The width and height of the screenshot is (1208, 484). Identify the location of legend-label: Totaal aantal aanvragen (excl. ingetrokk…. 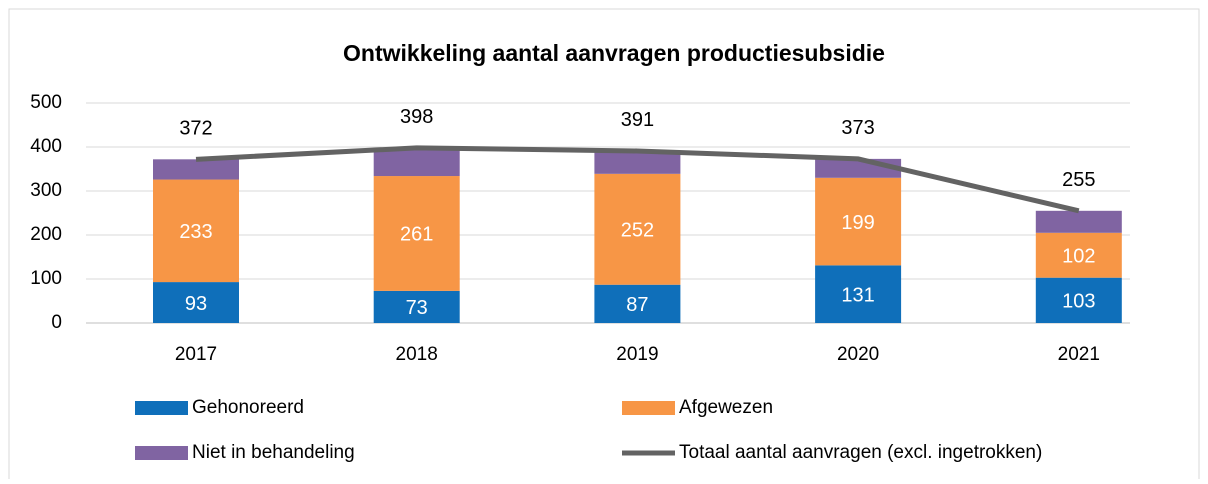
(860, 452).